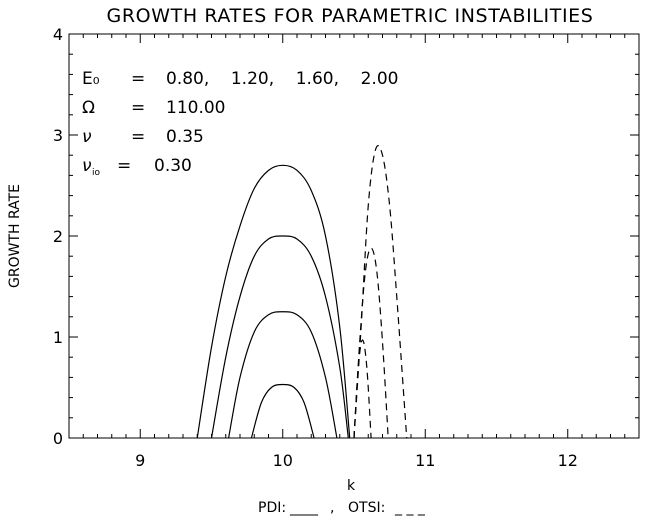 The image size is (659, 525). What do you see at coordinates (58, 438) in the screenshot?
I see `y-tick-label: 0` at bounding box center [58, 438].